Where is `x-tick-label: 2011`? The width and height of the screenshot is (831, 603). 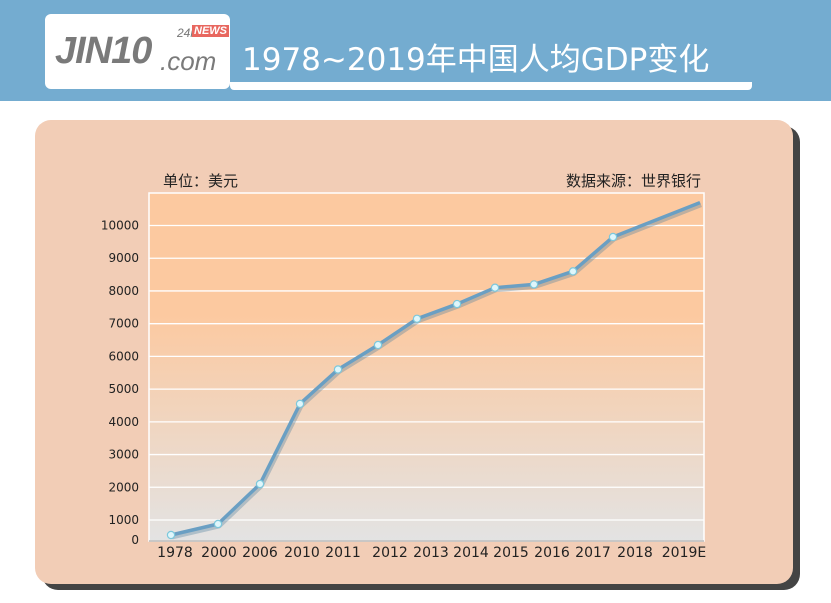 x-tick-label: 2011 is located at coordinates (343, 553).